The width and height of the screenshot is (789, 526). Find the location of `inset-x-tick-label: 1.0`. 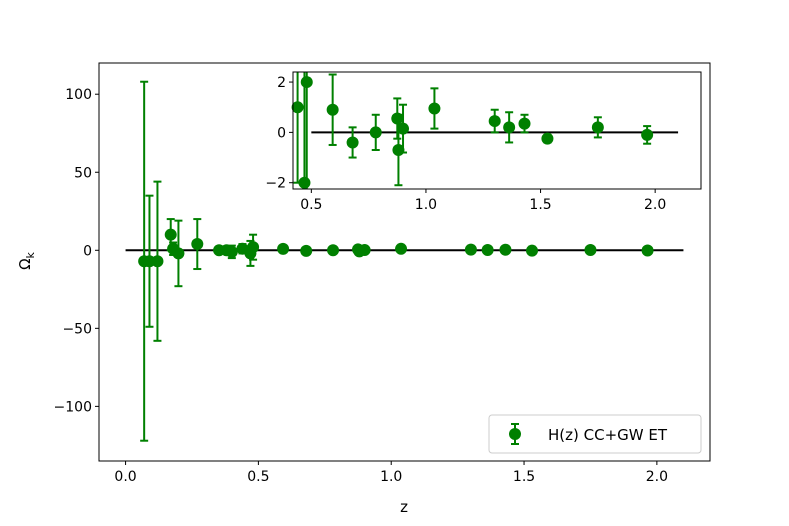

inset-x-tick-label: 1.0 is located at coordinates (426, 205).